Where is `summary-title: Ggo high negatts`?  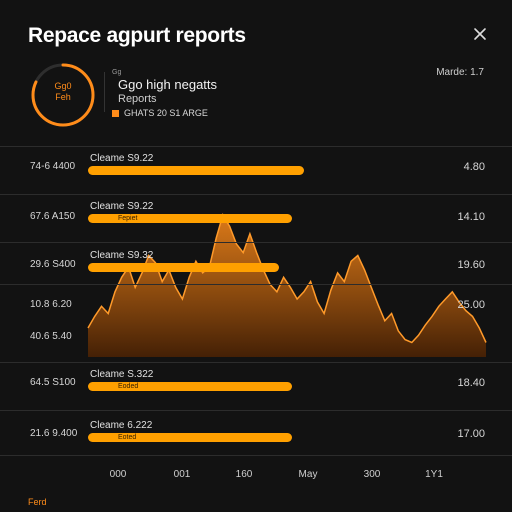 summary-title: Ggo high negatts is located at coordinates (168, 84).